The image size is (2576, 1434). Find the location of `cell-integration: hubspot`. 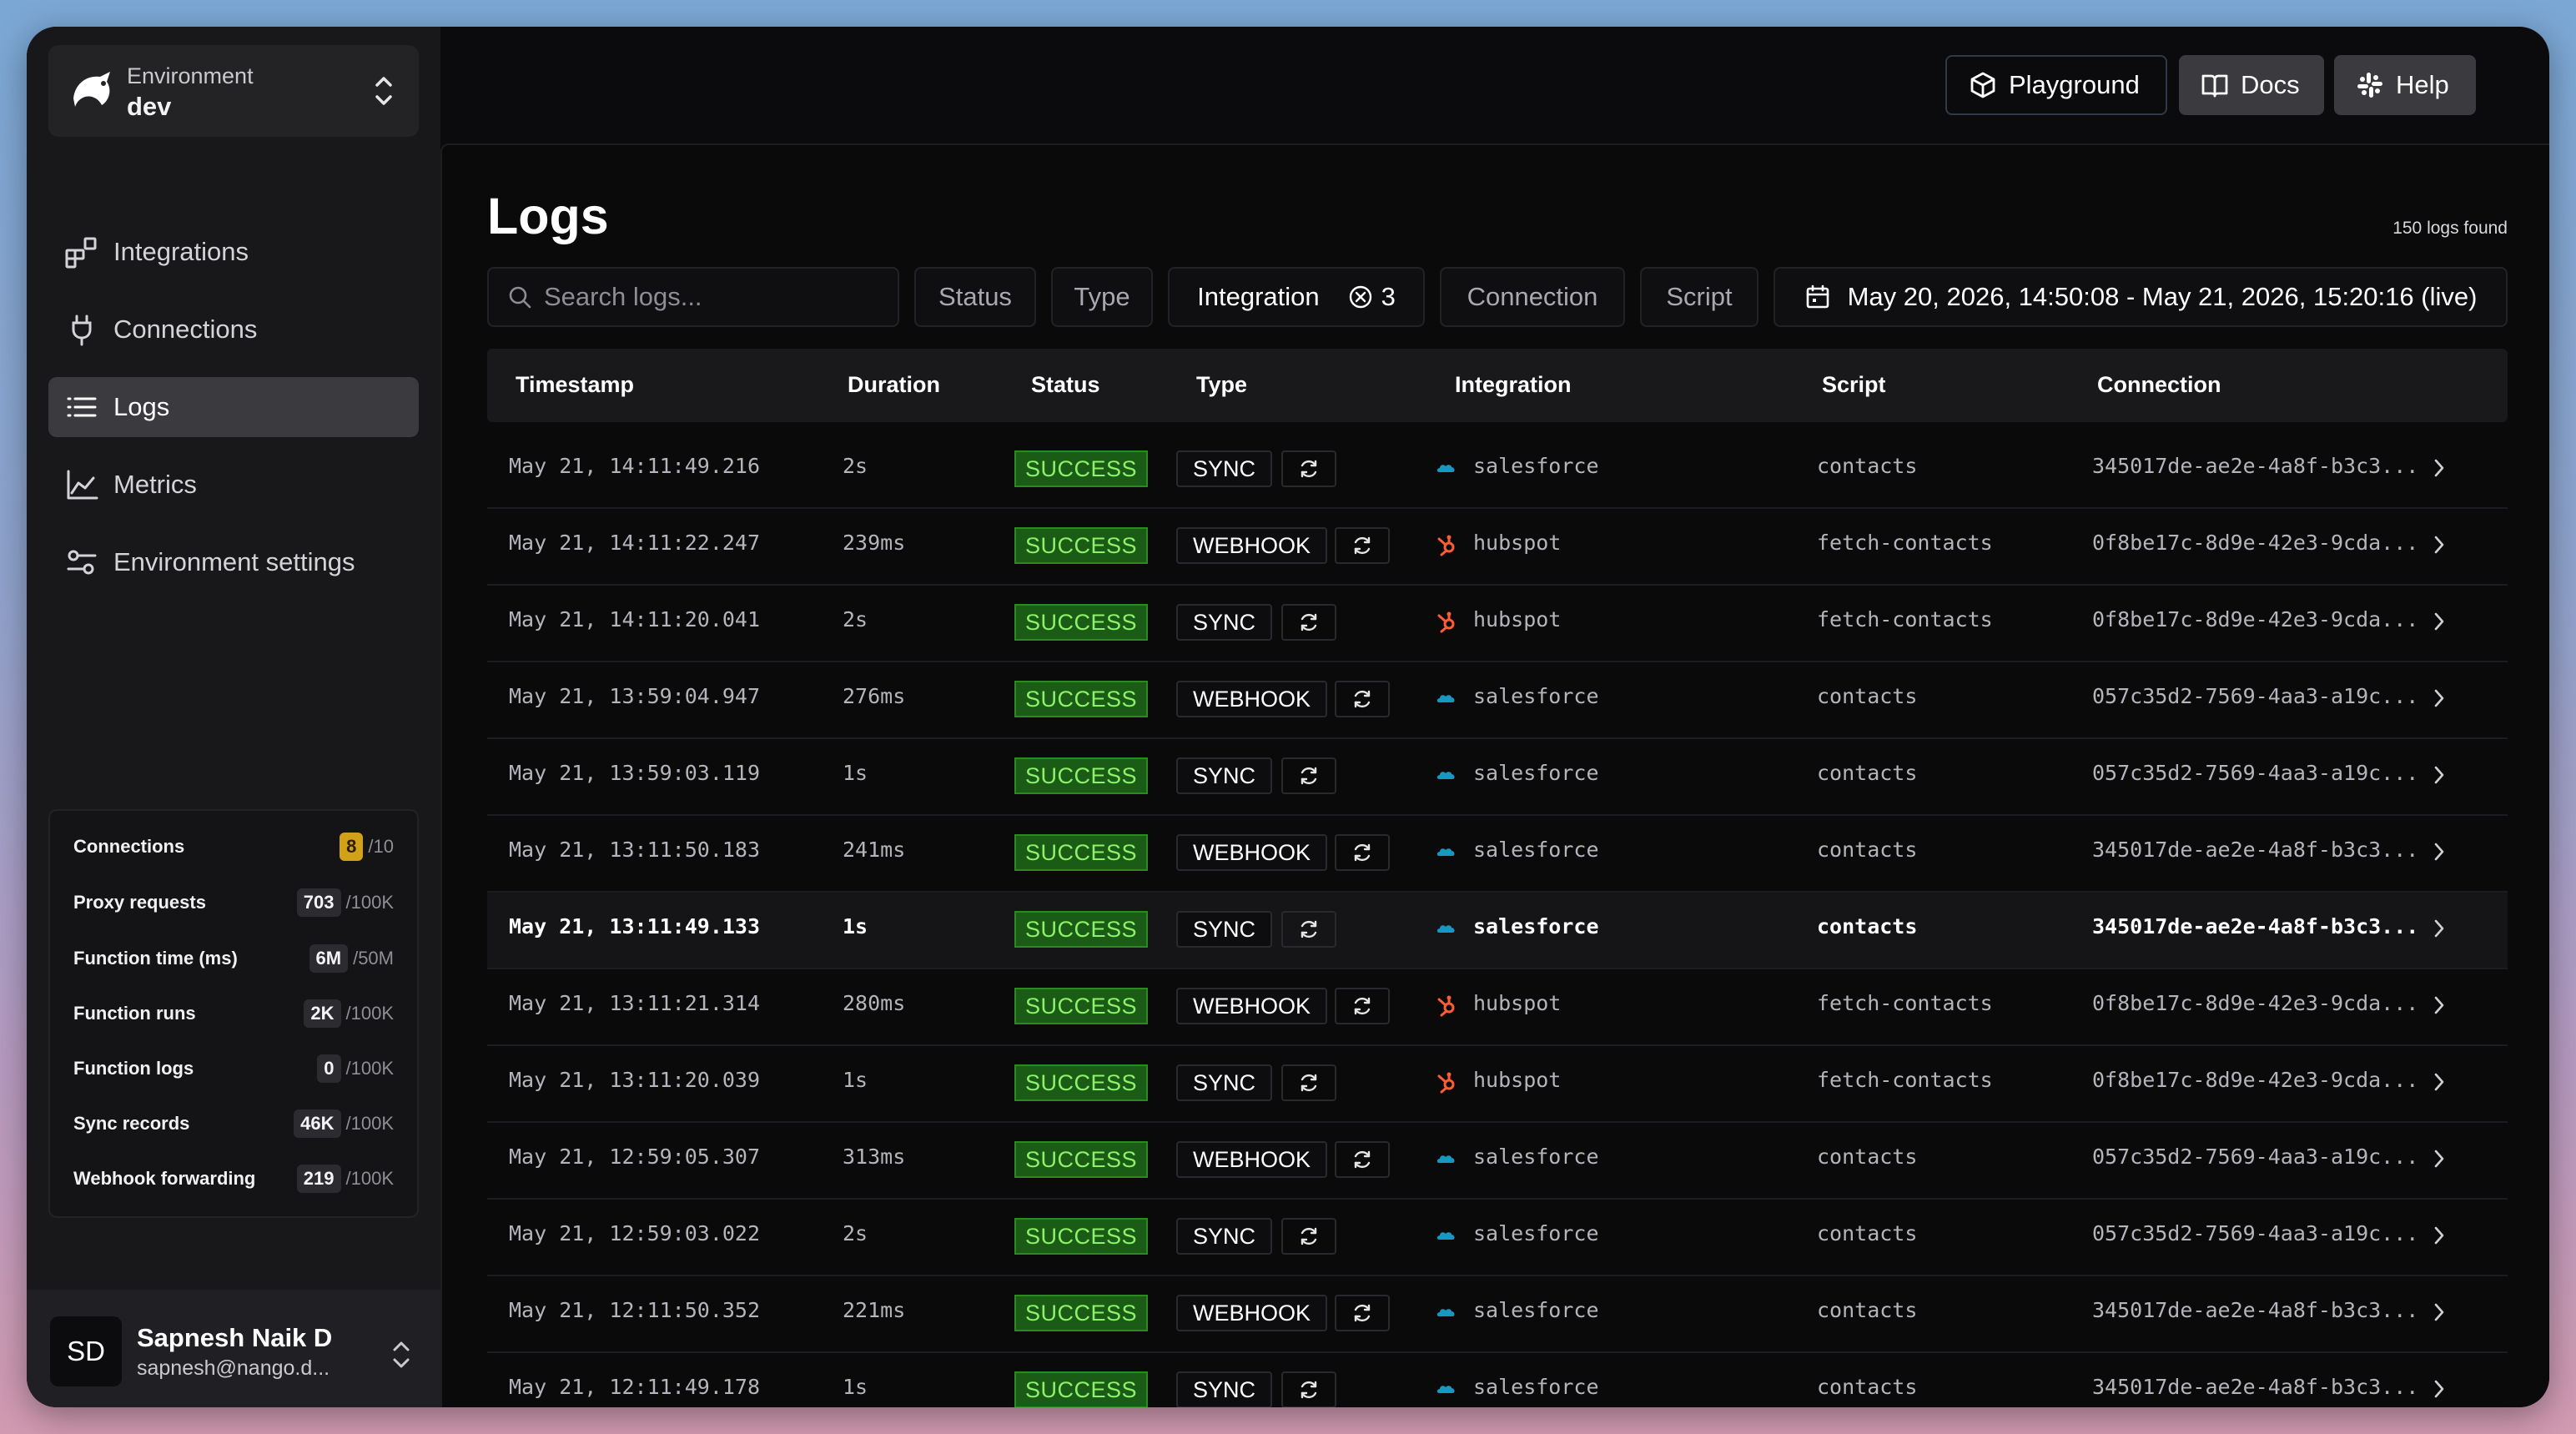

cell-integration: hubspot is located at coordinates (1517, 619).